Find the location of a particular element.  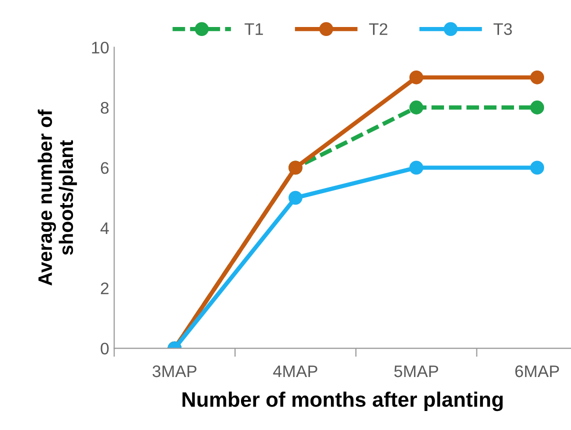

legend-label: T1 is located at coordinates (253, 29).